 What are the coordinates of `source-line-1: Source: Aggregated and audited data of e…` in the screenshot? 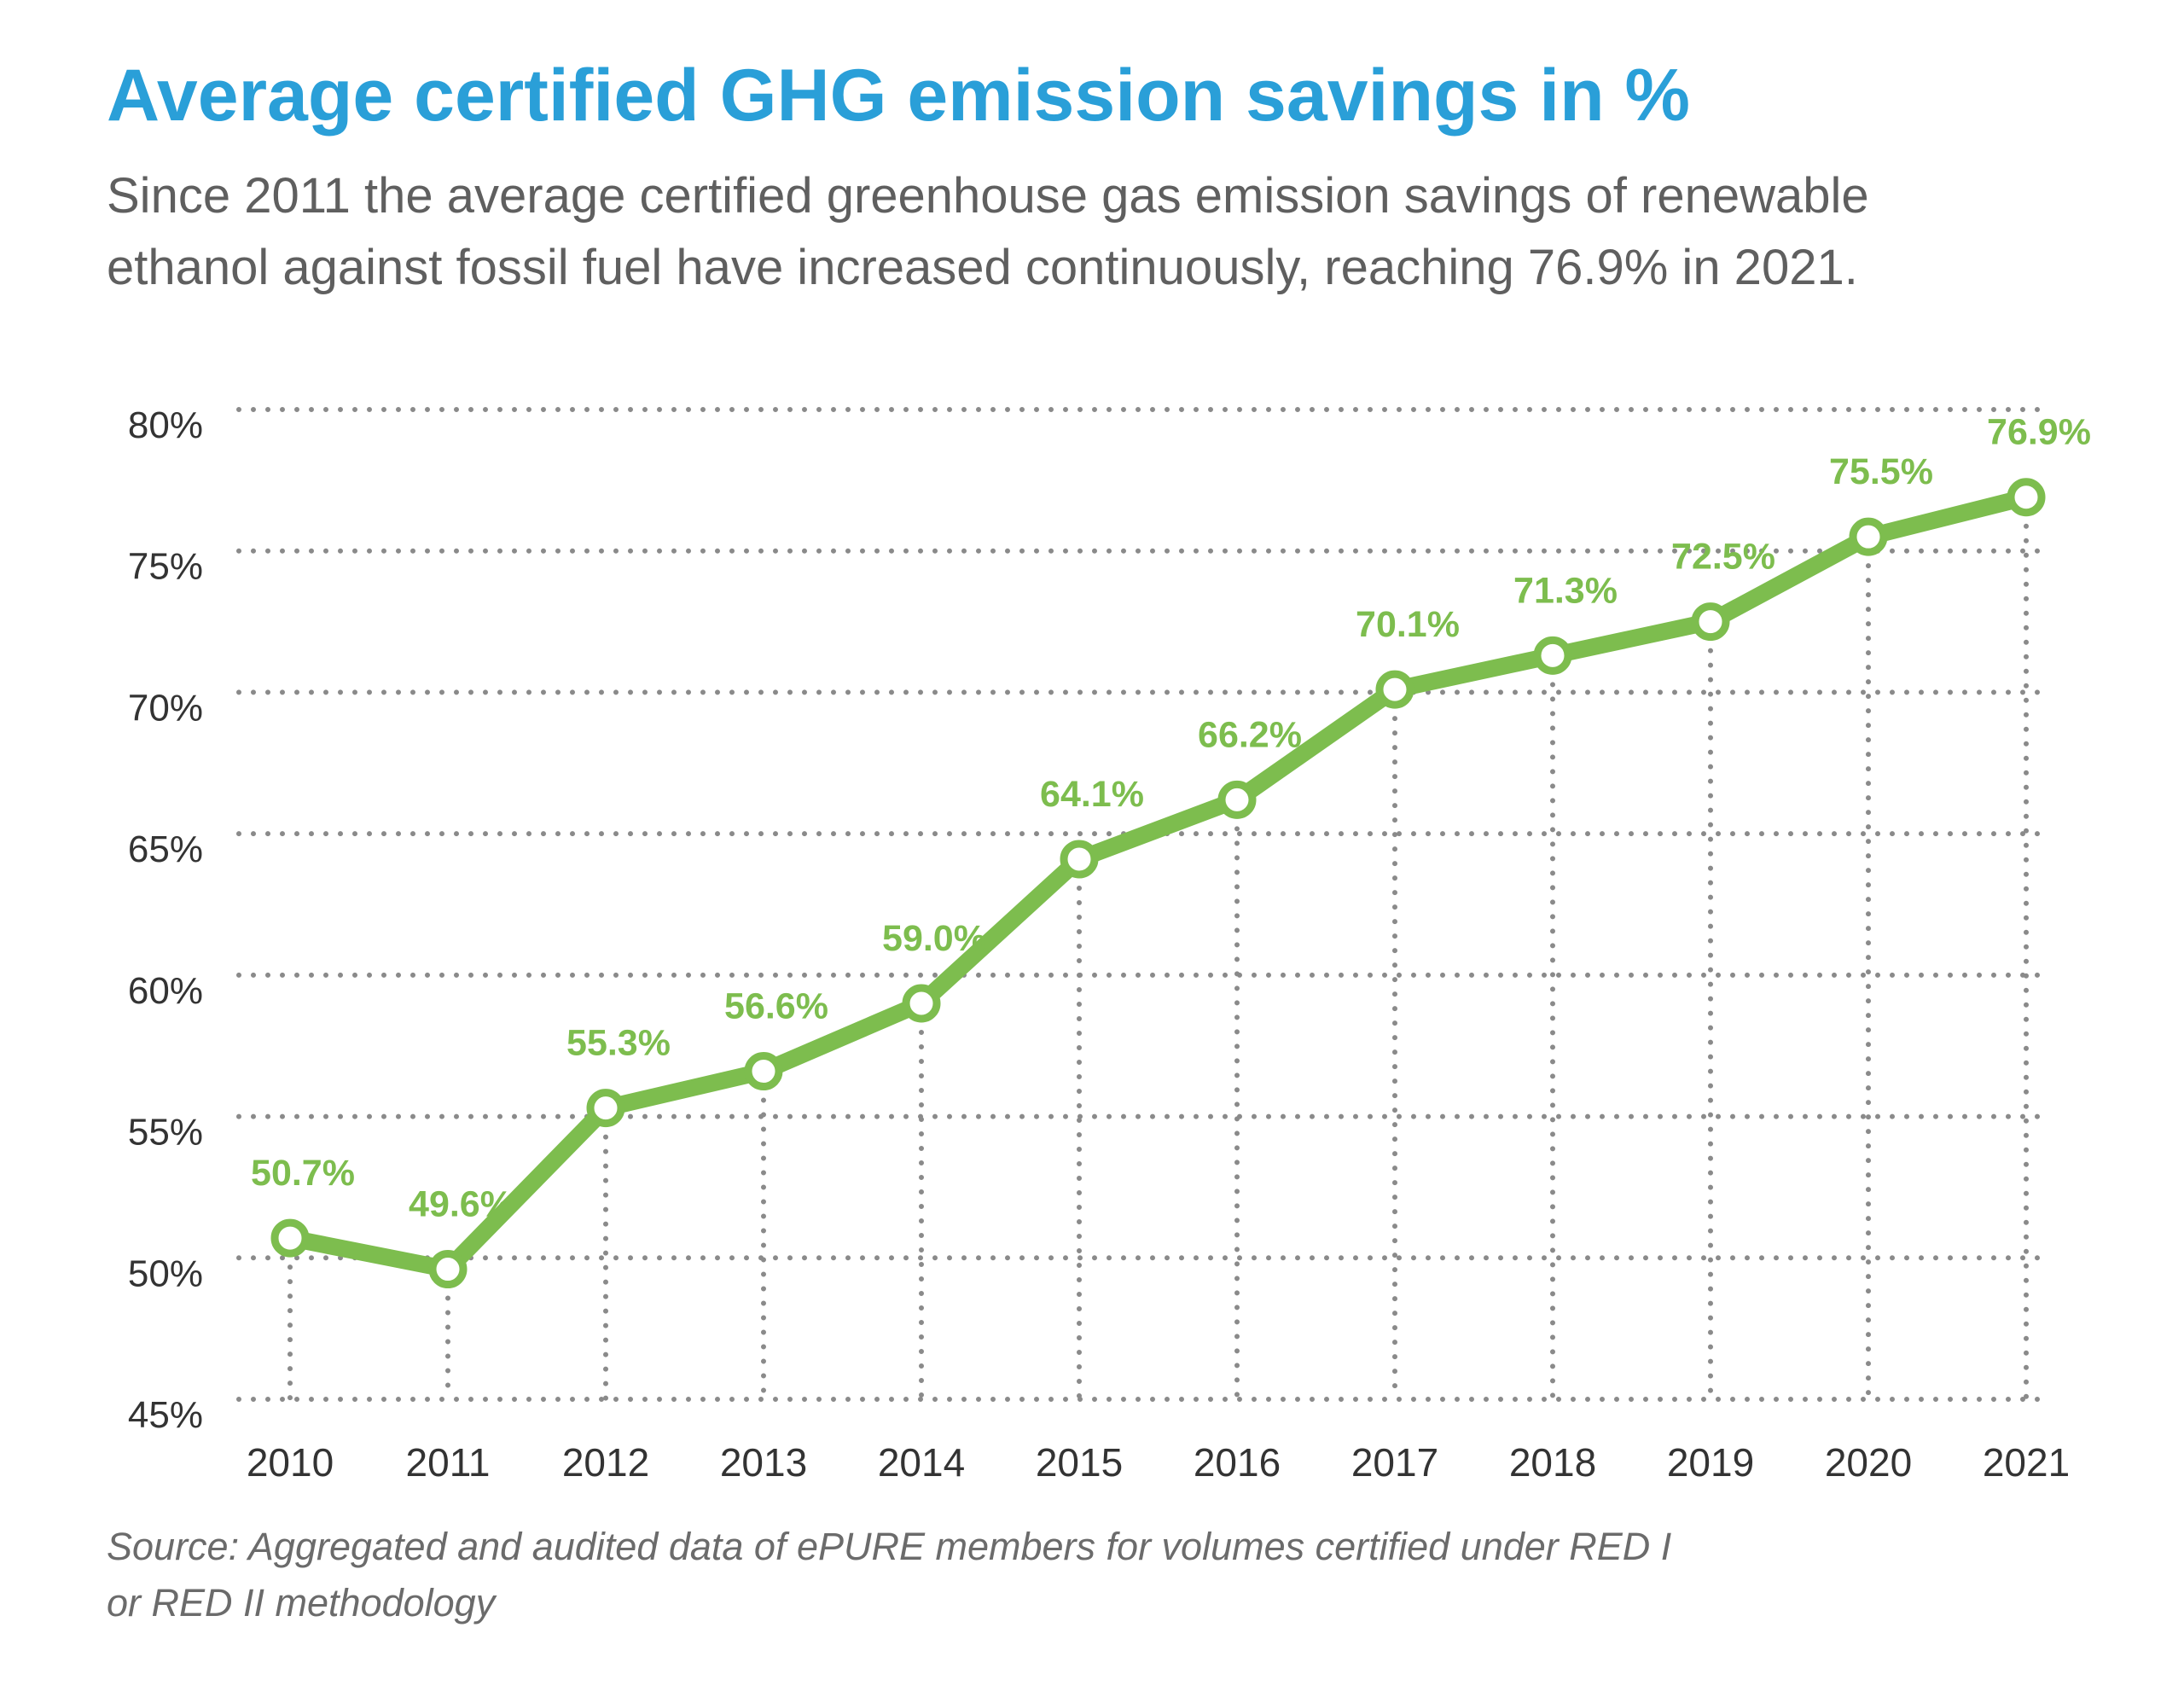 It's located at (890, 1546).